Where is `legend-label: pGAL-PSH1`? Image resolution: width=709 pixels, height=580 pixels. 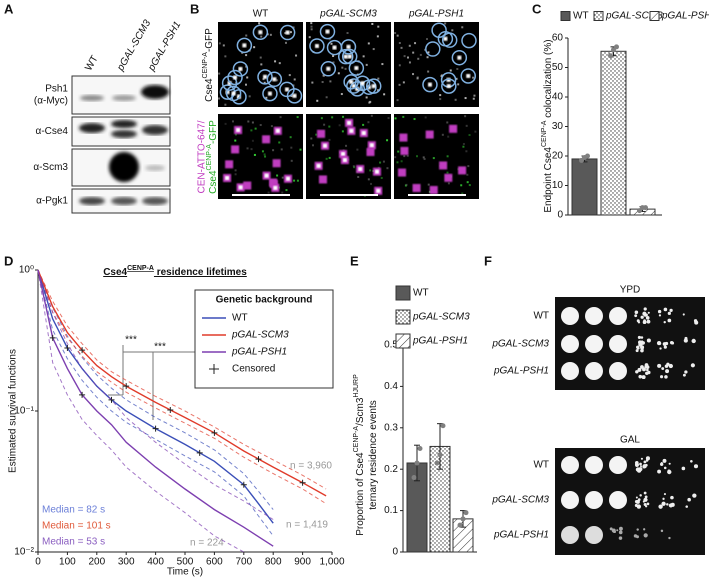
legend-label: pGAL-PSH1 is located at coordinates (440, 341).